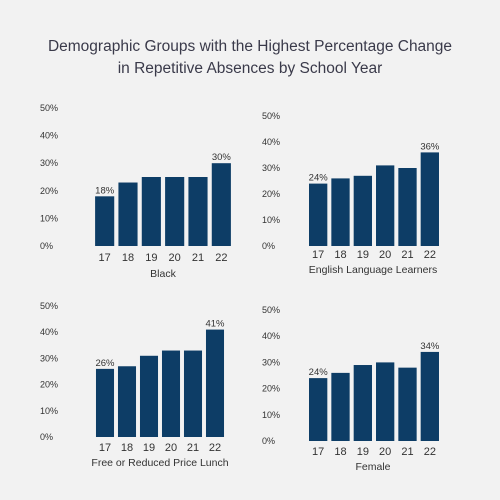 Image resolution: width=500 pixels, height=500 pixels. What do you see at coordinates (373, 270) in the screenshot?
I see `x-axis-label: English Language Learners` at bounding box center [373, 270].